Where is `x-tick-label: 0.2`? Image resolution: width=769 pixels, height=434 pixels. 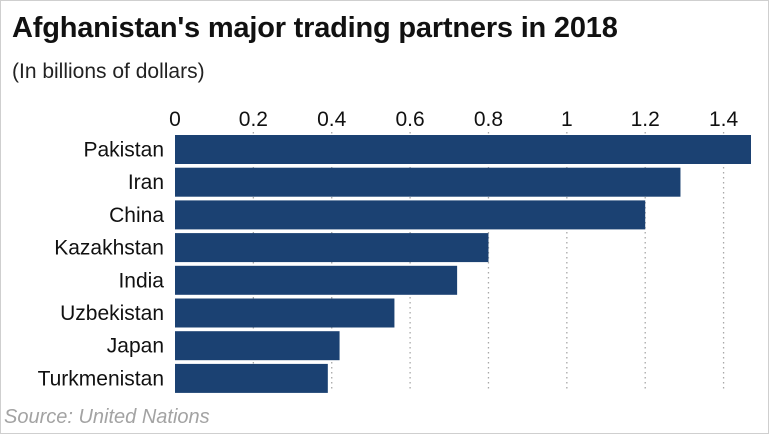
x-tick-label: 0.2 is located at coordinates (253, 119).